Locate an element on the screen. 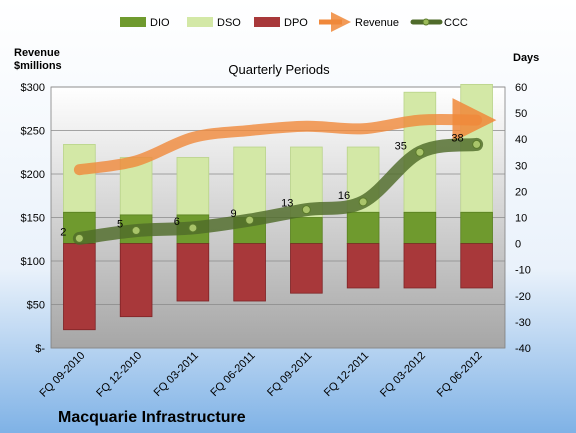 The width and height of the screenshot is (576, 433). legend-label-dio: DIO is located at coordinates (160, 23).